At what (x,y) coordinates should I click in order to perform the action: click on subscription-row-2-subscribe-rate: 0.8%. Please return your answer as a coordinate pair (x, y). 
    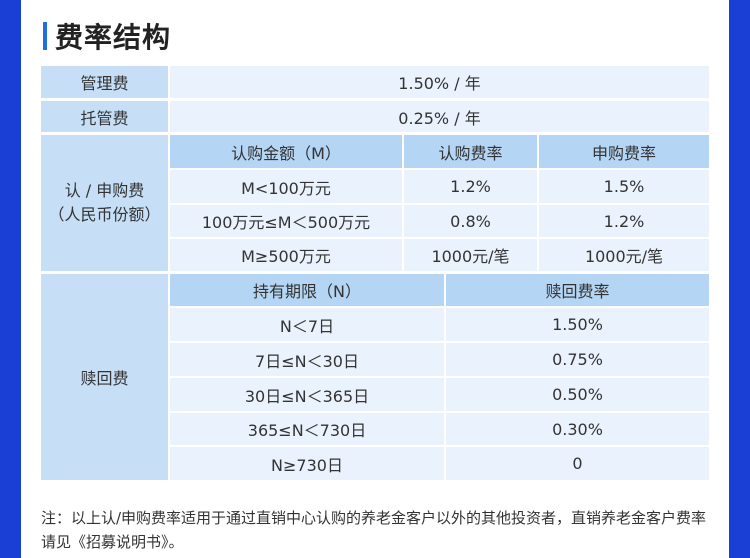
    Looking at the image, I should click on (470, 221).